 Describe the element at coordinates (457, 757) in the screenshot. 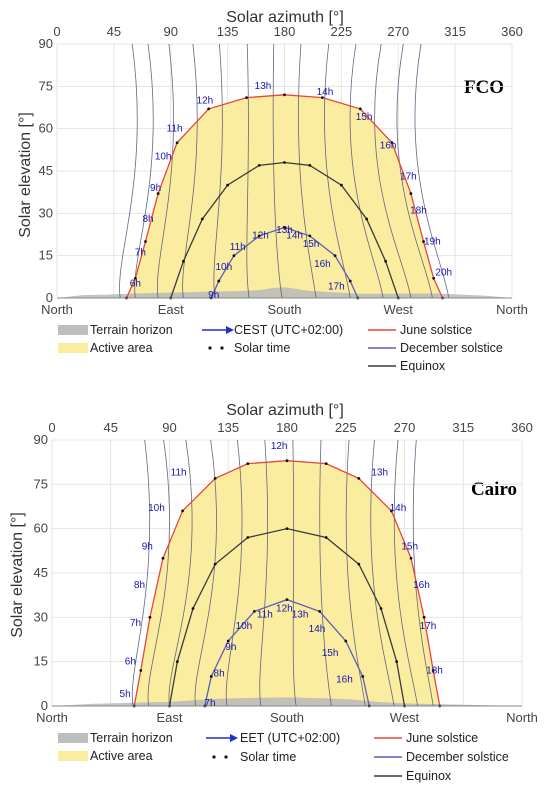

I see `legend-december-label: December solstice` at that location.